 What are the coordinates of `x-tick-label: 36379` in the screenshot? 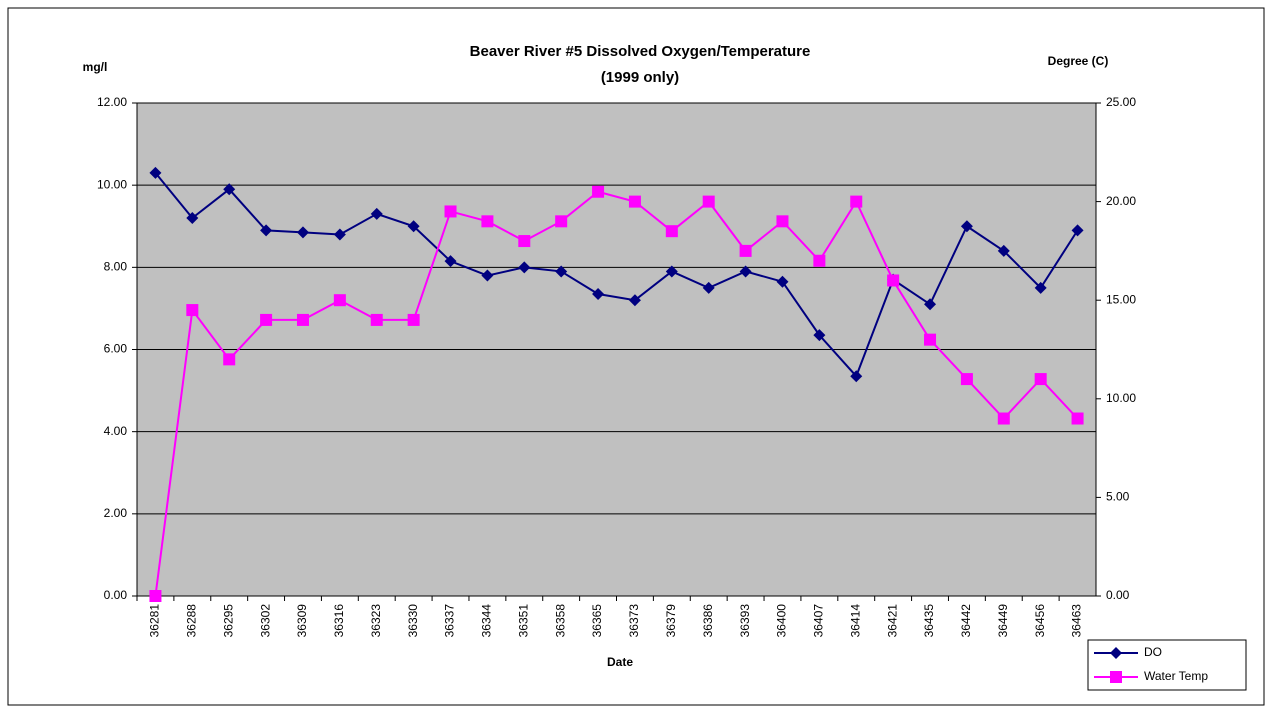 It's located at (671, 621).